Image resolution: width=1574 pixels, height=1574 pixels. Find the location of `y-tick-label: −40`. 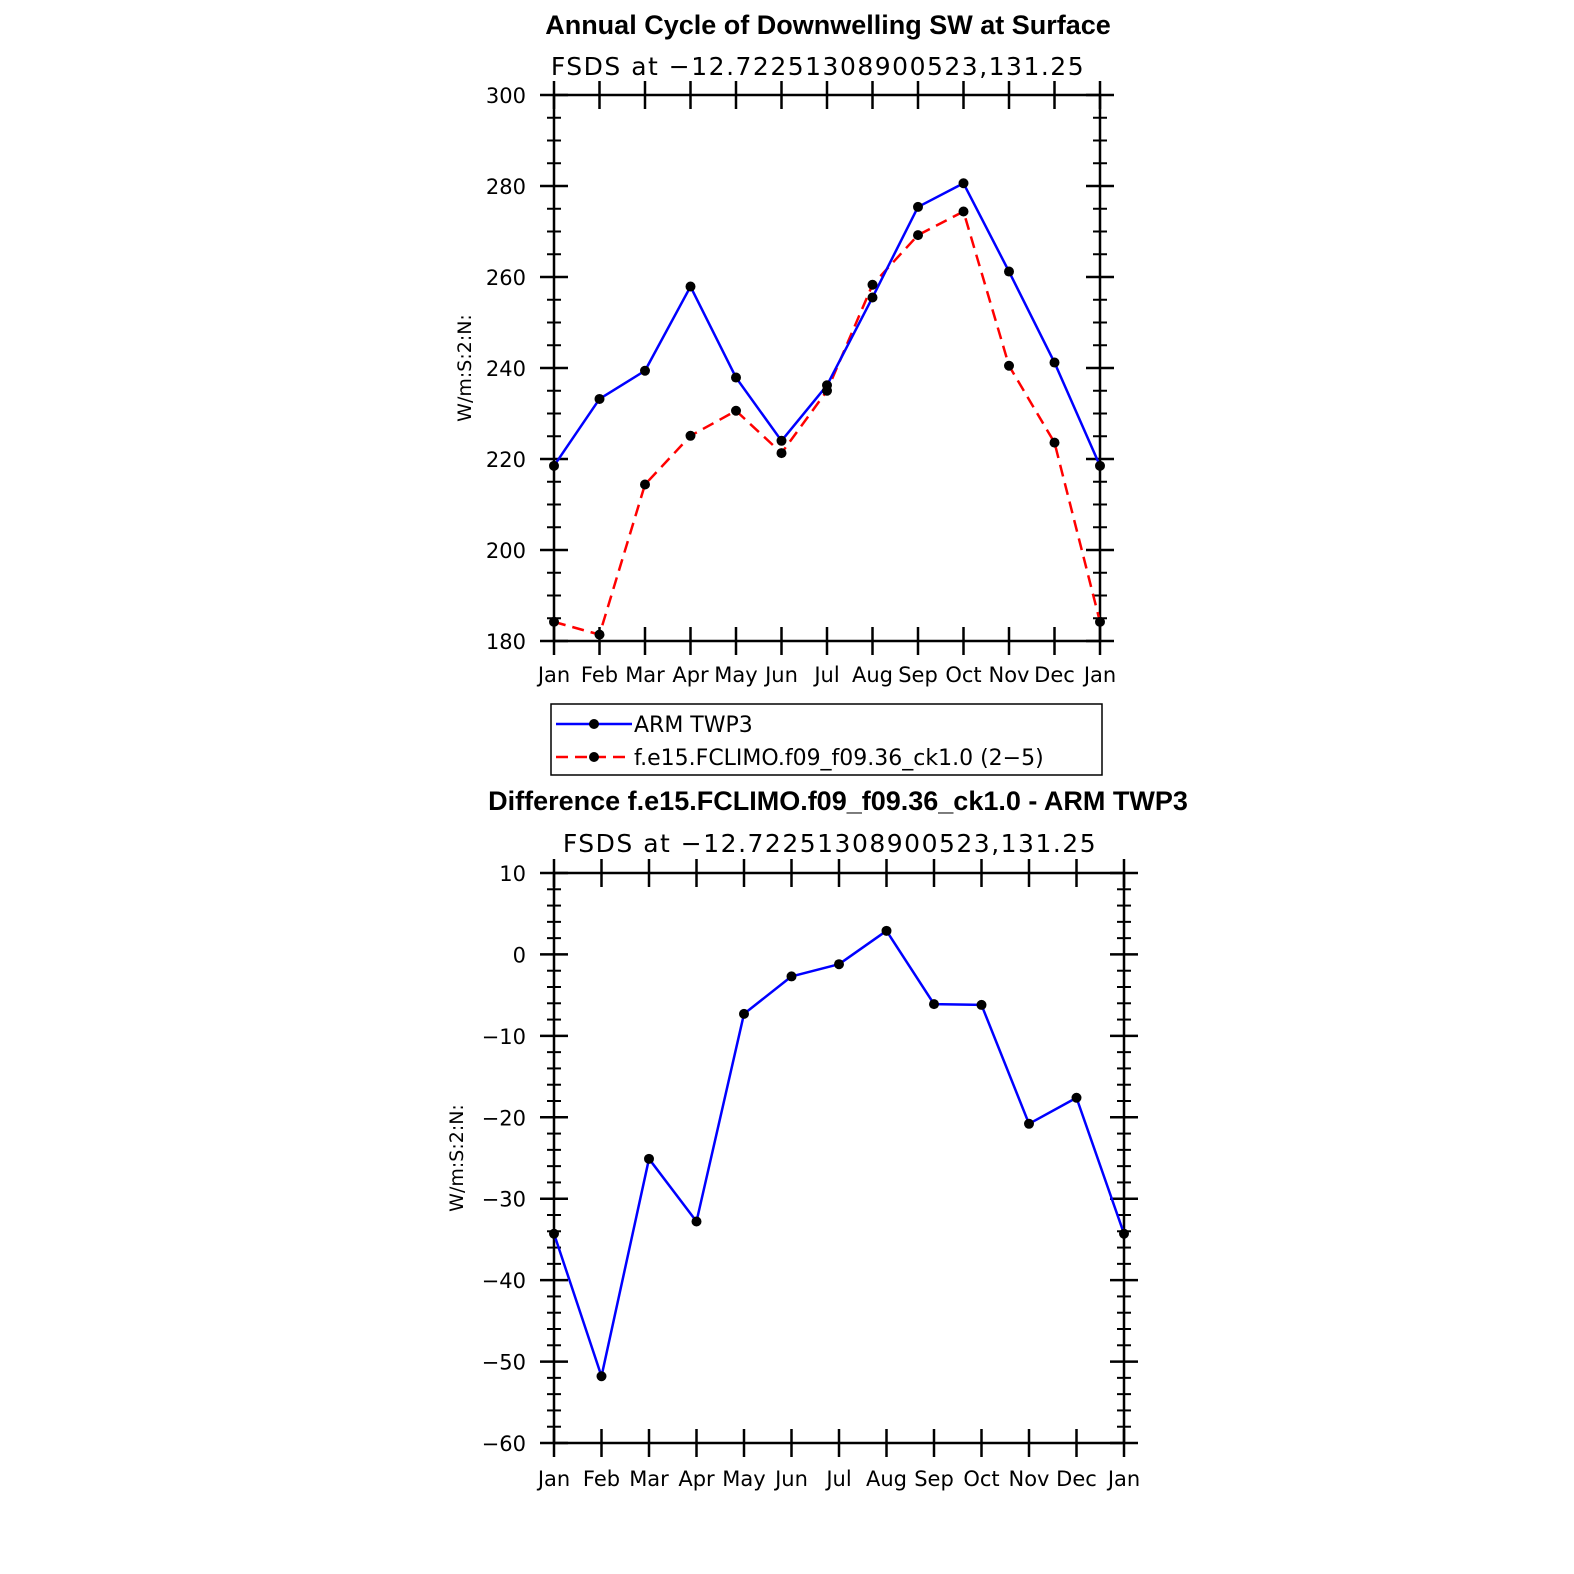

y-tick-label: −40 is located at coordinates (504, 1281).